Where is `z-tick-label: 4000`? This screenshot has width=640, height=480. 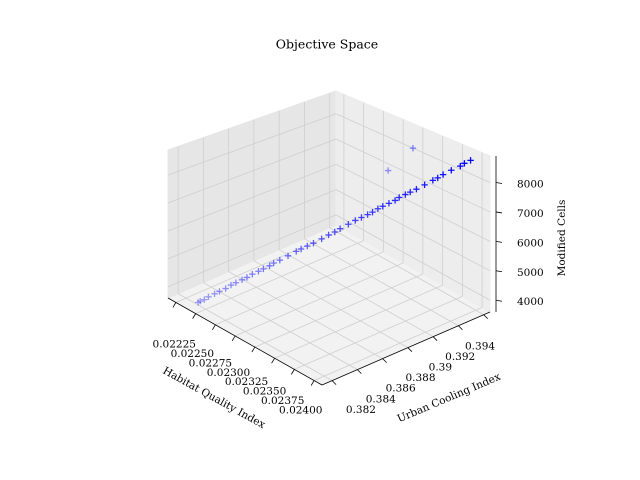
z-tick-label: 4000 is located at coordinates (530, 302).